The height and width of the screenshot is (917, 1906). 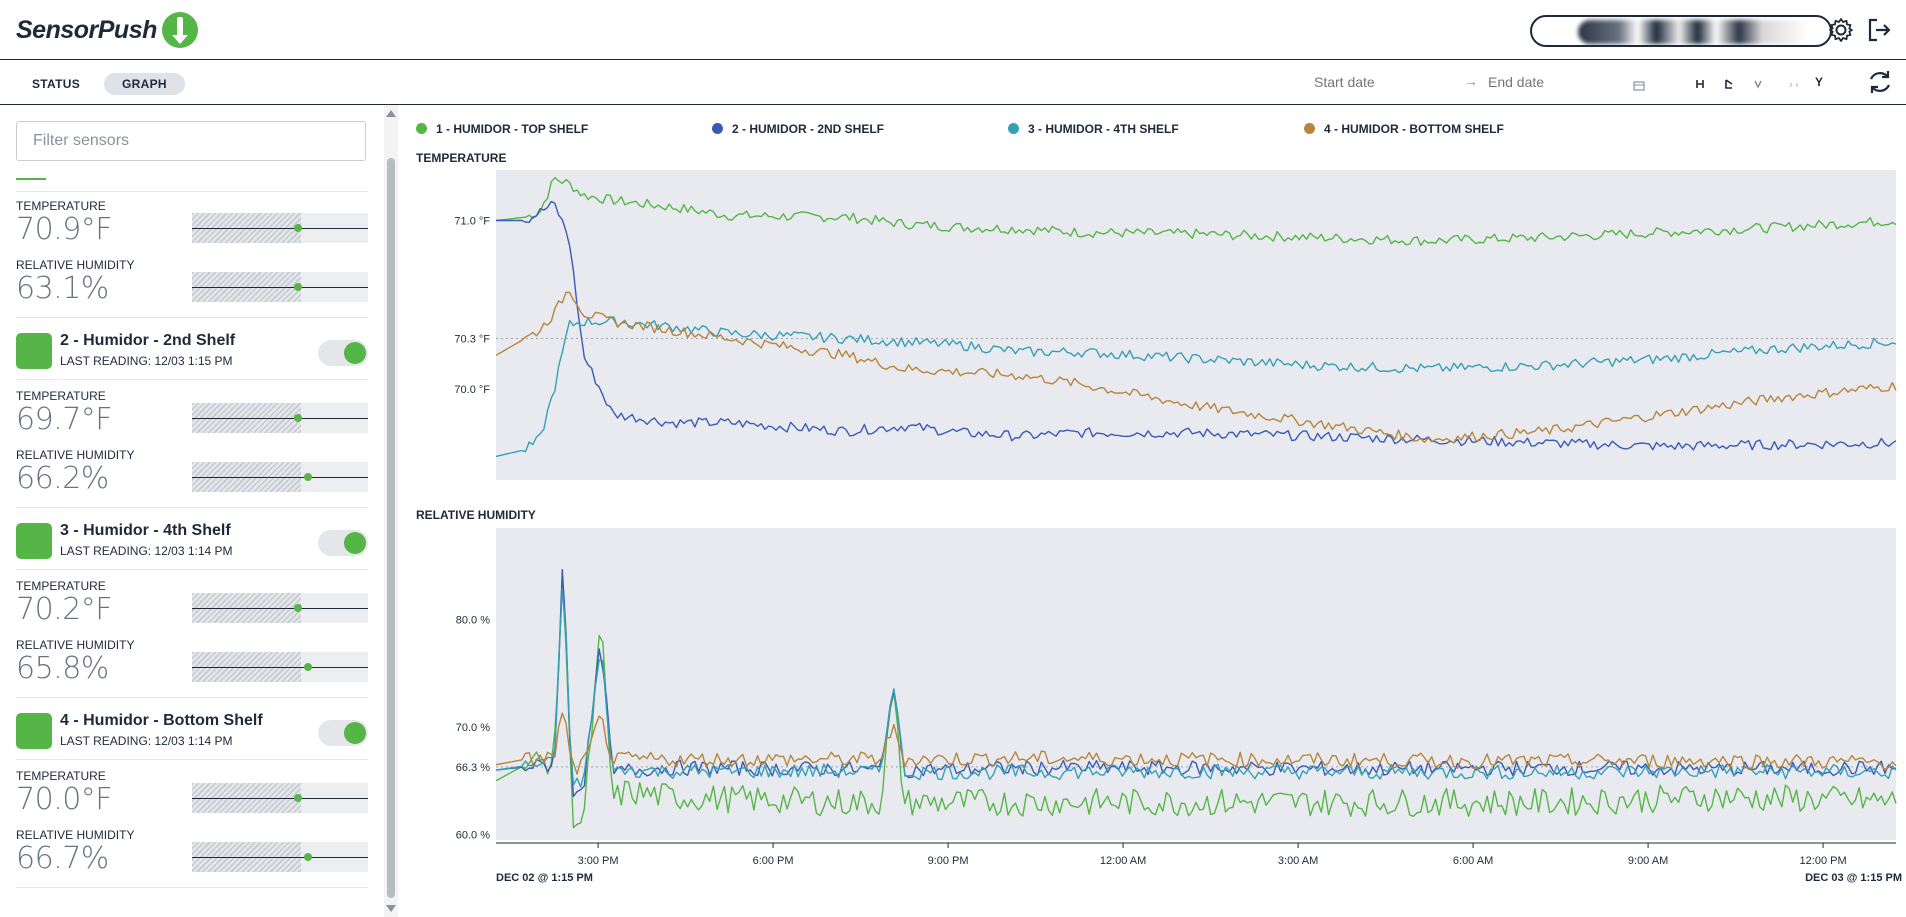 What do you see at coordinates (1093, 130) in the screenshot?
I see `legend-item-3: 3 - HUMIDOR - 4TH SHELF` at bounding box center [1093, 130].